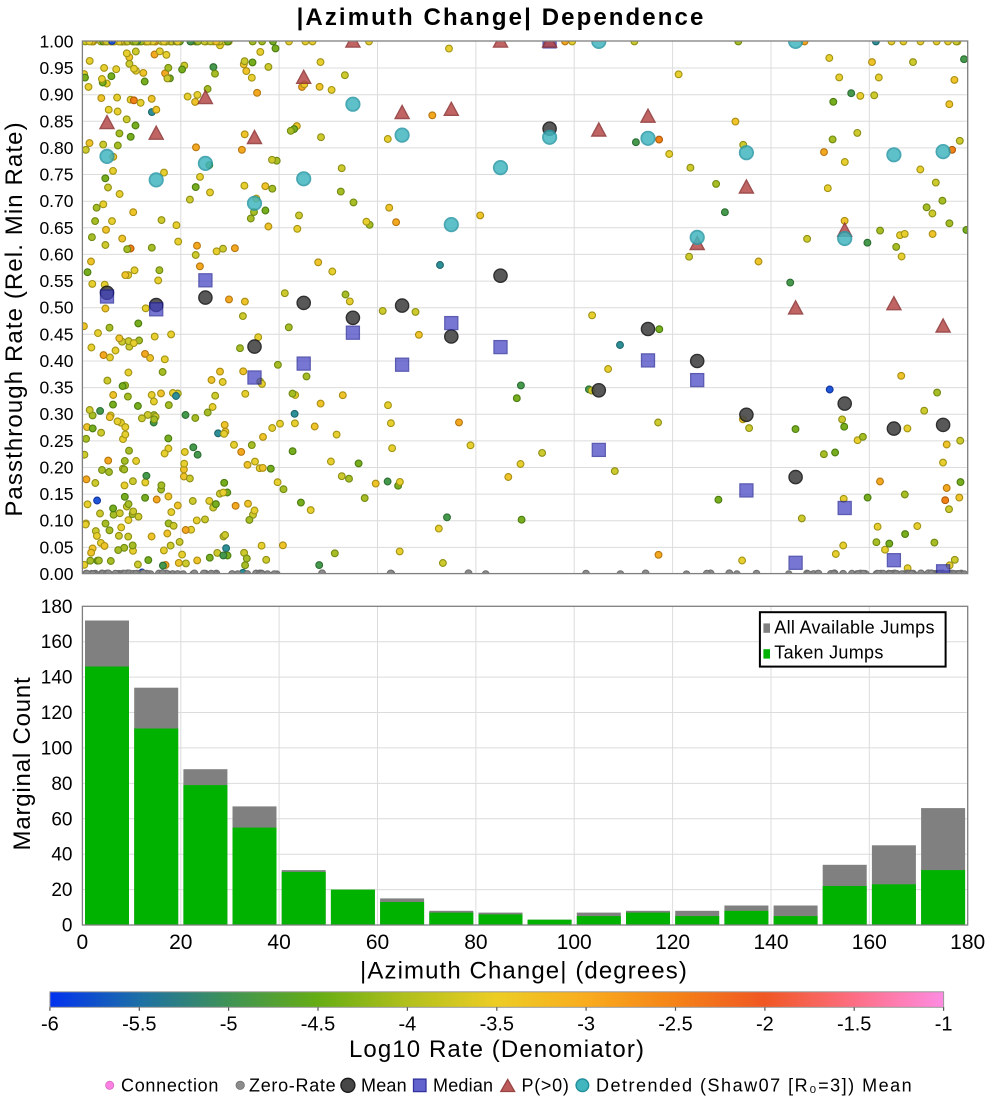 The image size is (1000, 1105). What do you see at coordinates (546, 1085) in the screenshot?
I see `svg-text: P(>0)` at bounding box center [546, 1085].